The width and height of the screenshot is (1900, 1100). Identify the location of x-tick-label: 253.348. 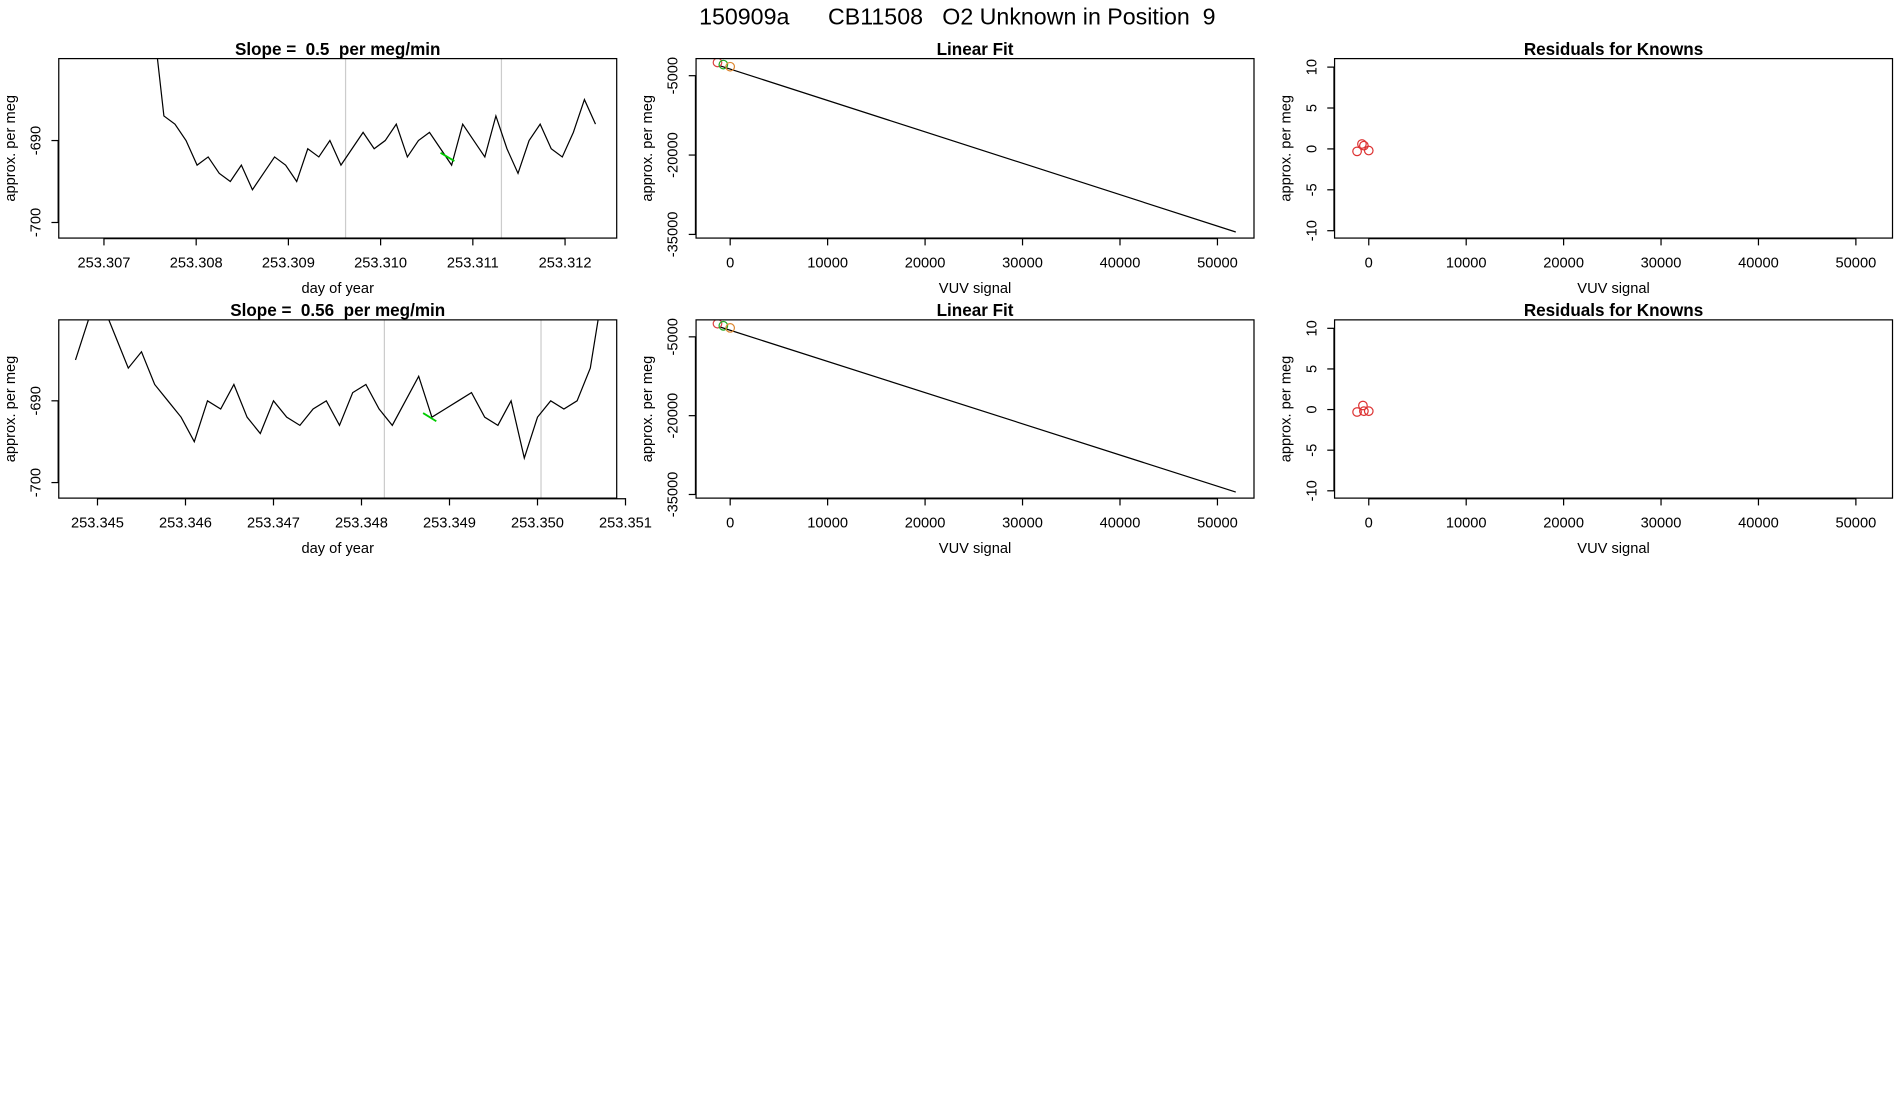
(361, 523).